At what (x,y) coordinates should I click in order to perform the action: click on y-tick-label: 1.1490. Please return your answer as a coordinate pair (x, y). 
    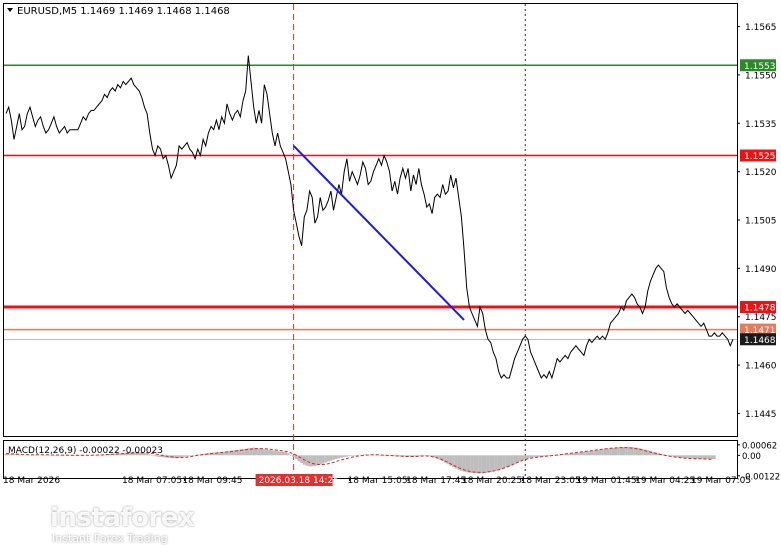
    Looking at the image, I should click on (761, 270).